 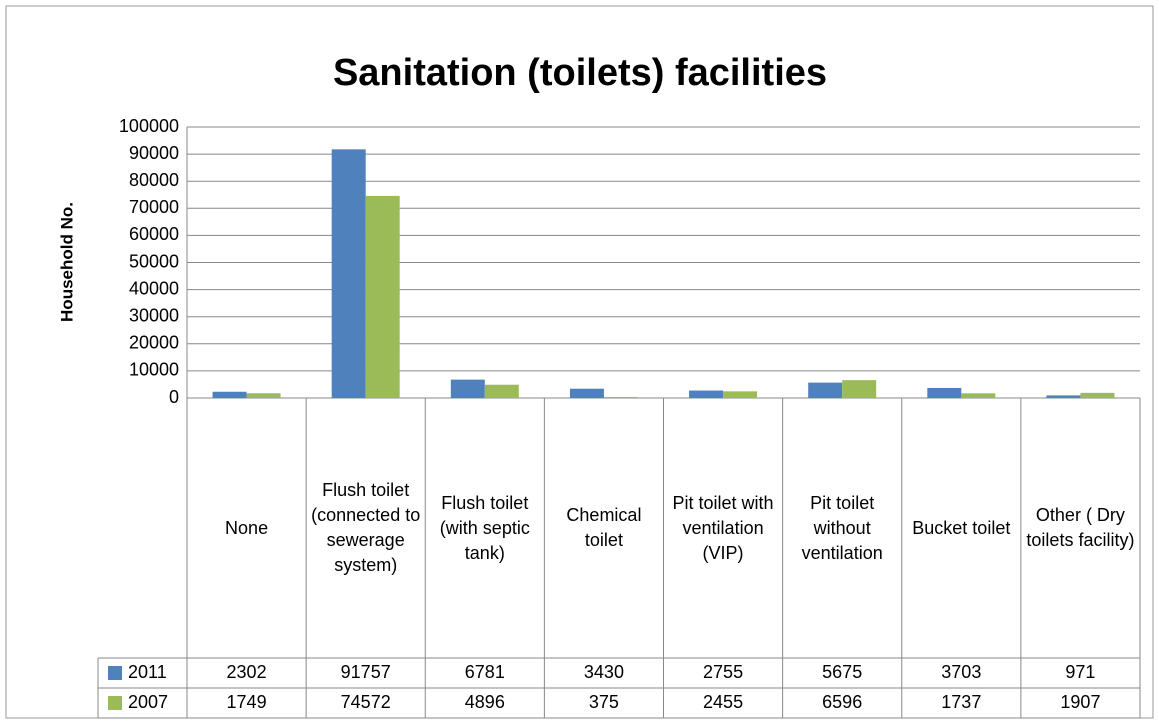 What do you see at coordinates (247, 672) in the screenshot?
I see `table-value: 2302` at bounding box center [247, 672].